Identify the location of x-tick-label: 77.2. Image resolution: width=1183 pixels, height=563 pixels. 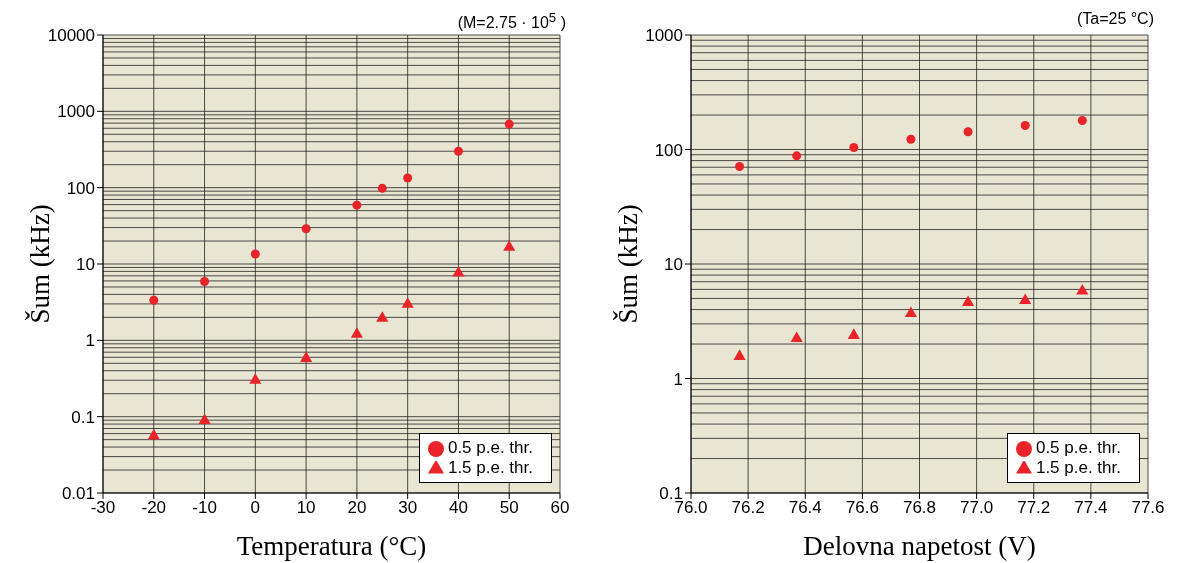
(1034, 508).